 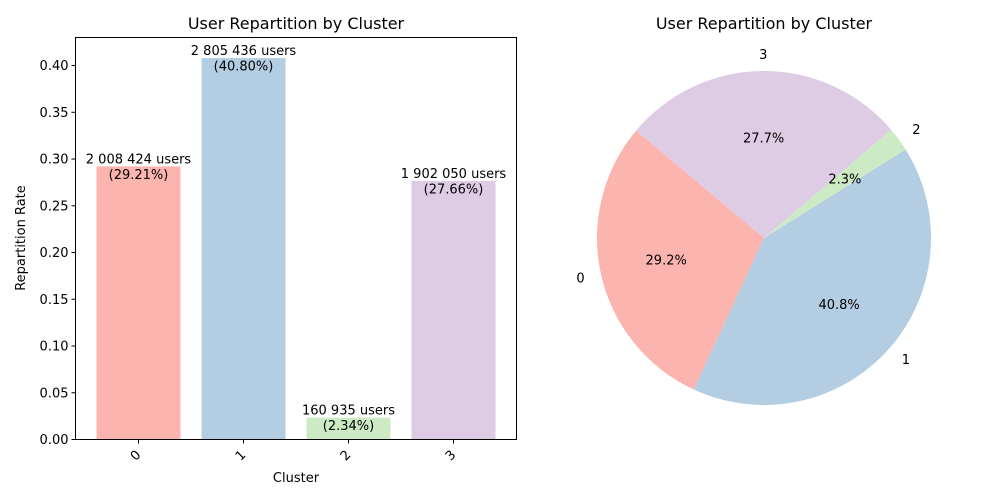 What do you see at coordinates (763, 138) in the screenshot?
I see `pie-percent-label: 27.7%` at bounding box center [763, 138].